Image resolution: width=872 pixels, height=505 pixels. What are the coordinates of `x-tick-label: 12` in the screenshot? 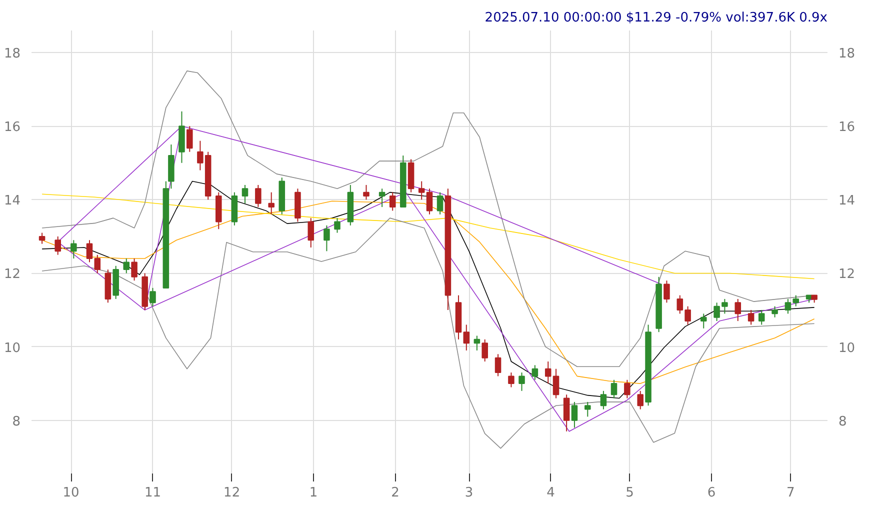 It's located at (232, 493).